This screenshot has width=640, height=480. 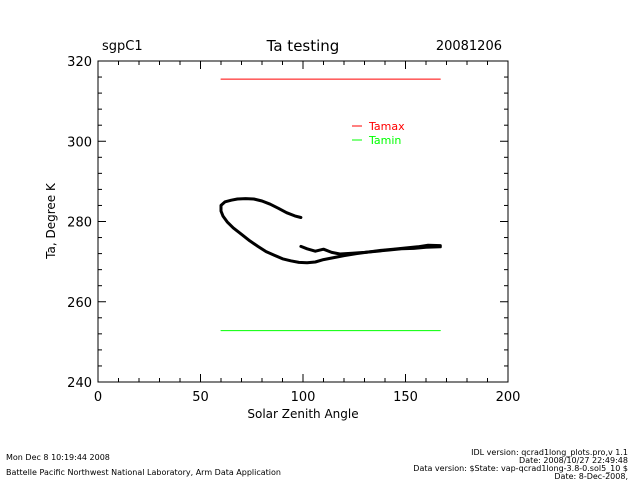 I want to click on y-tick-label: 300, so click(x=79, y=142).